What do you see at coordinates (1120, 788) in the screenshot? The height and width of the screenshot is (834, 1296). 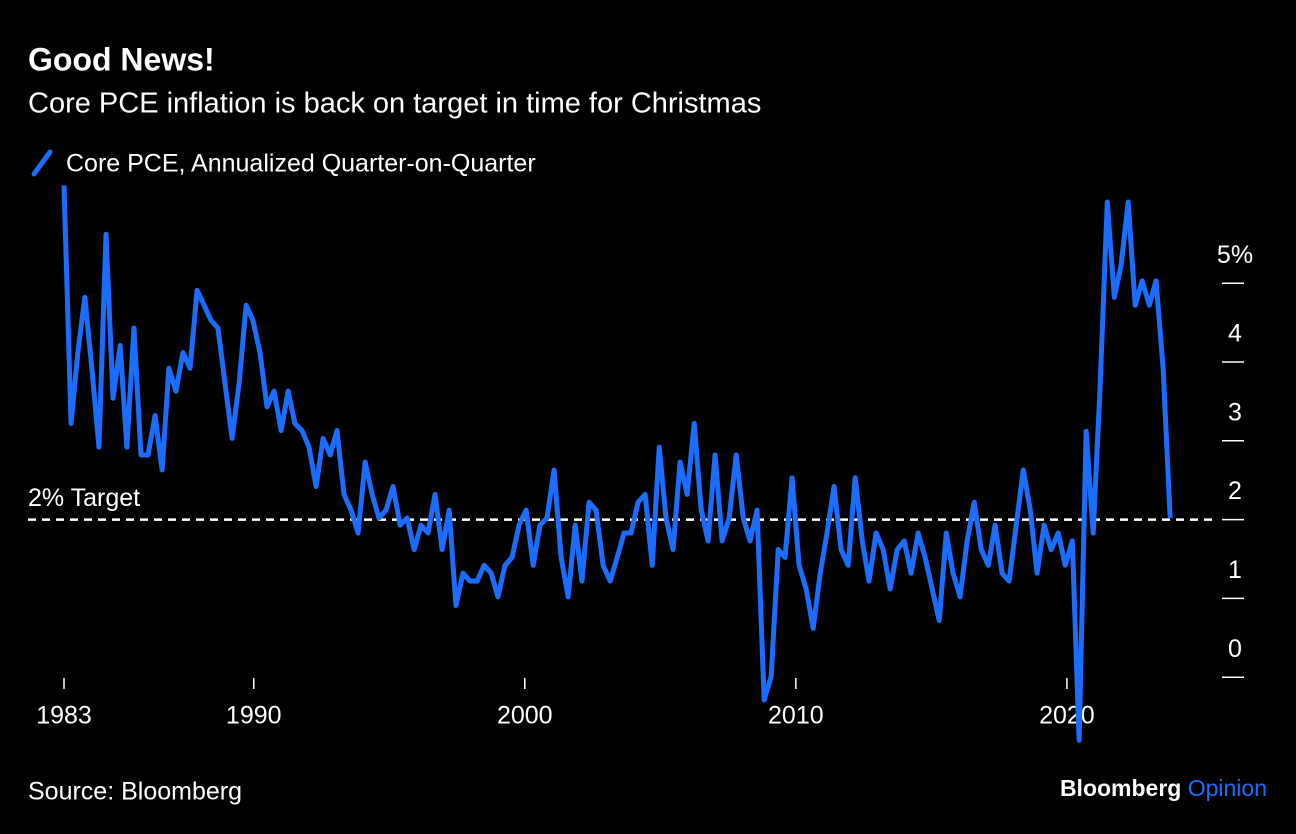 I see `brand-name: Bloomberg` at bounding box center [1120, 788].